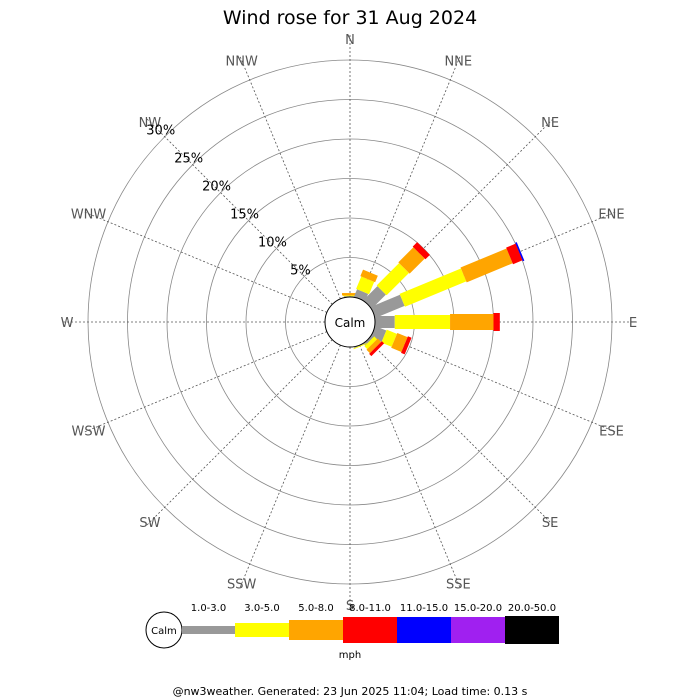  Describe the element at coordinates (67, 323) in the screenshot. I see `direction-label-w: W` at that location.